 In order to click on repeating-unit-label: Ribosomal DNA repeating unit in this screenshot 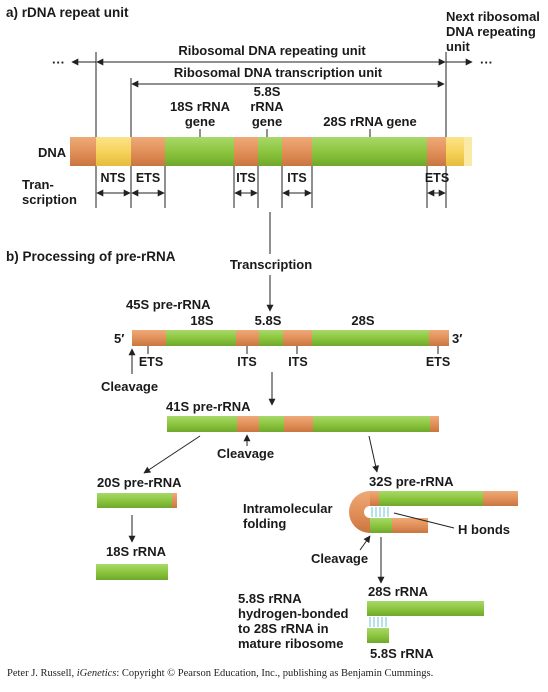, I will do `click(272, 50)`.